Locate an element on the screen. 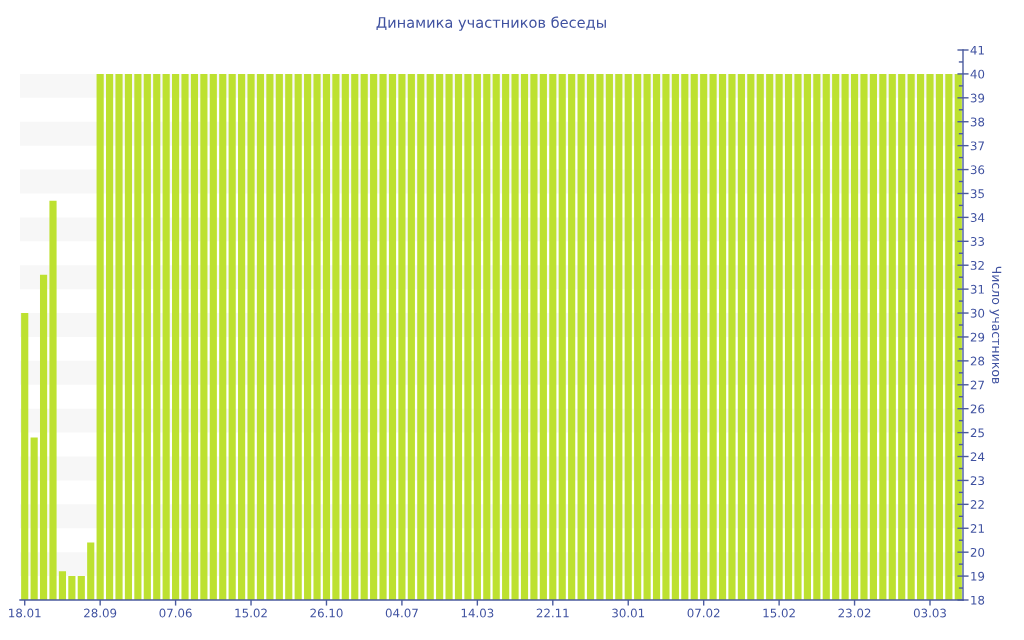 The width and height of the screenshot is (1024, 640). y-tick-label: 24 is located at coordinates (977, 457).